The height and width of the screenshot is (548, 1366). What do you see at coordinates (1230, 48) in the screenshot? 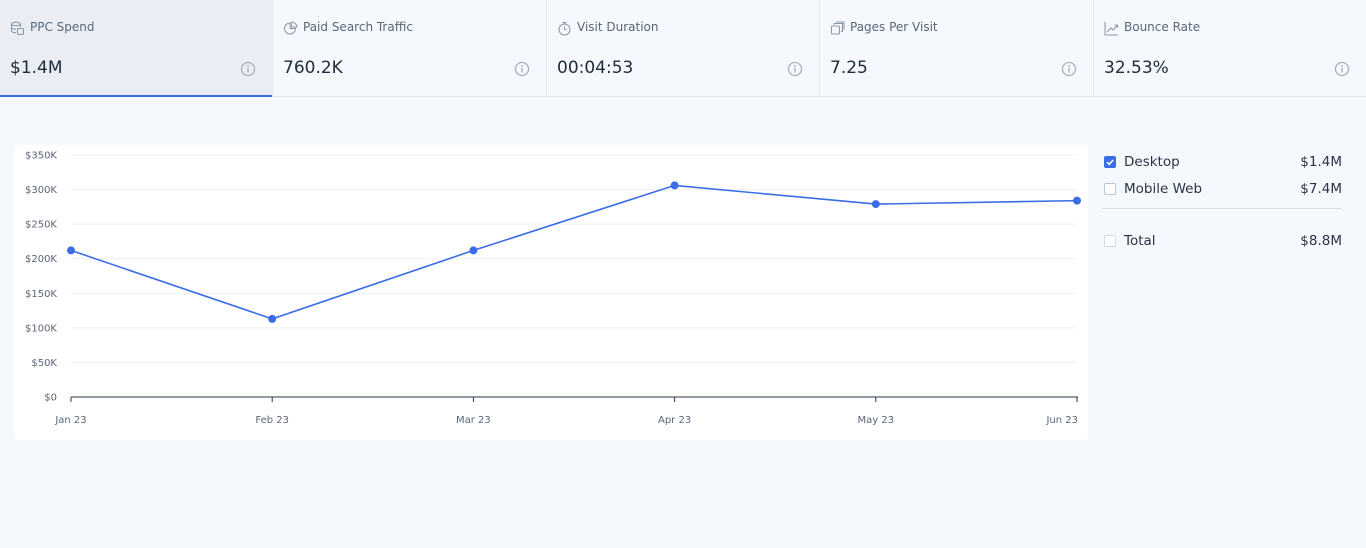
I see `metric-bounce-rate: Bounce Rate 32.53%` at bounding box center [1230, 48].